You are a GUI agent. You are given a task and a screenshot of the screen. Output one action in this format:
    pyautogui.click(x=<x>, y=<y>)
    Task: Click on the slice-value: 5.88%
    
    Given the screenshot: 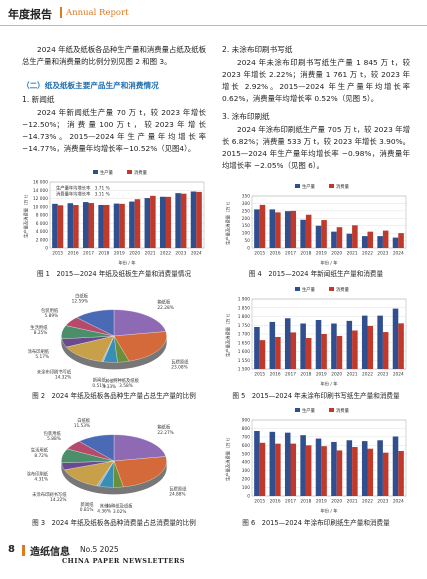 What is the action you would take?
    pyautogui.click(x=54, y=439)
    